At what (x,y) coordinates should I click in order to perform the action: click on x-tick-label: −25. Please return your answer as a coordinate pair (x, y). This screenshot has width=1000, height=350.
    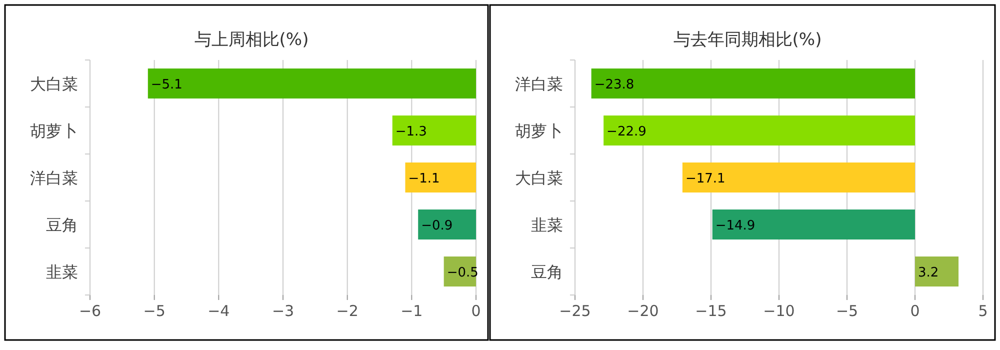
    Looking at the image, I should click on (575, 311).